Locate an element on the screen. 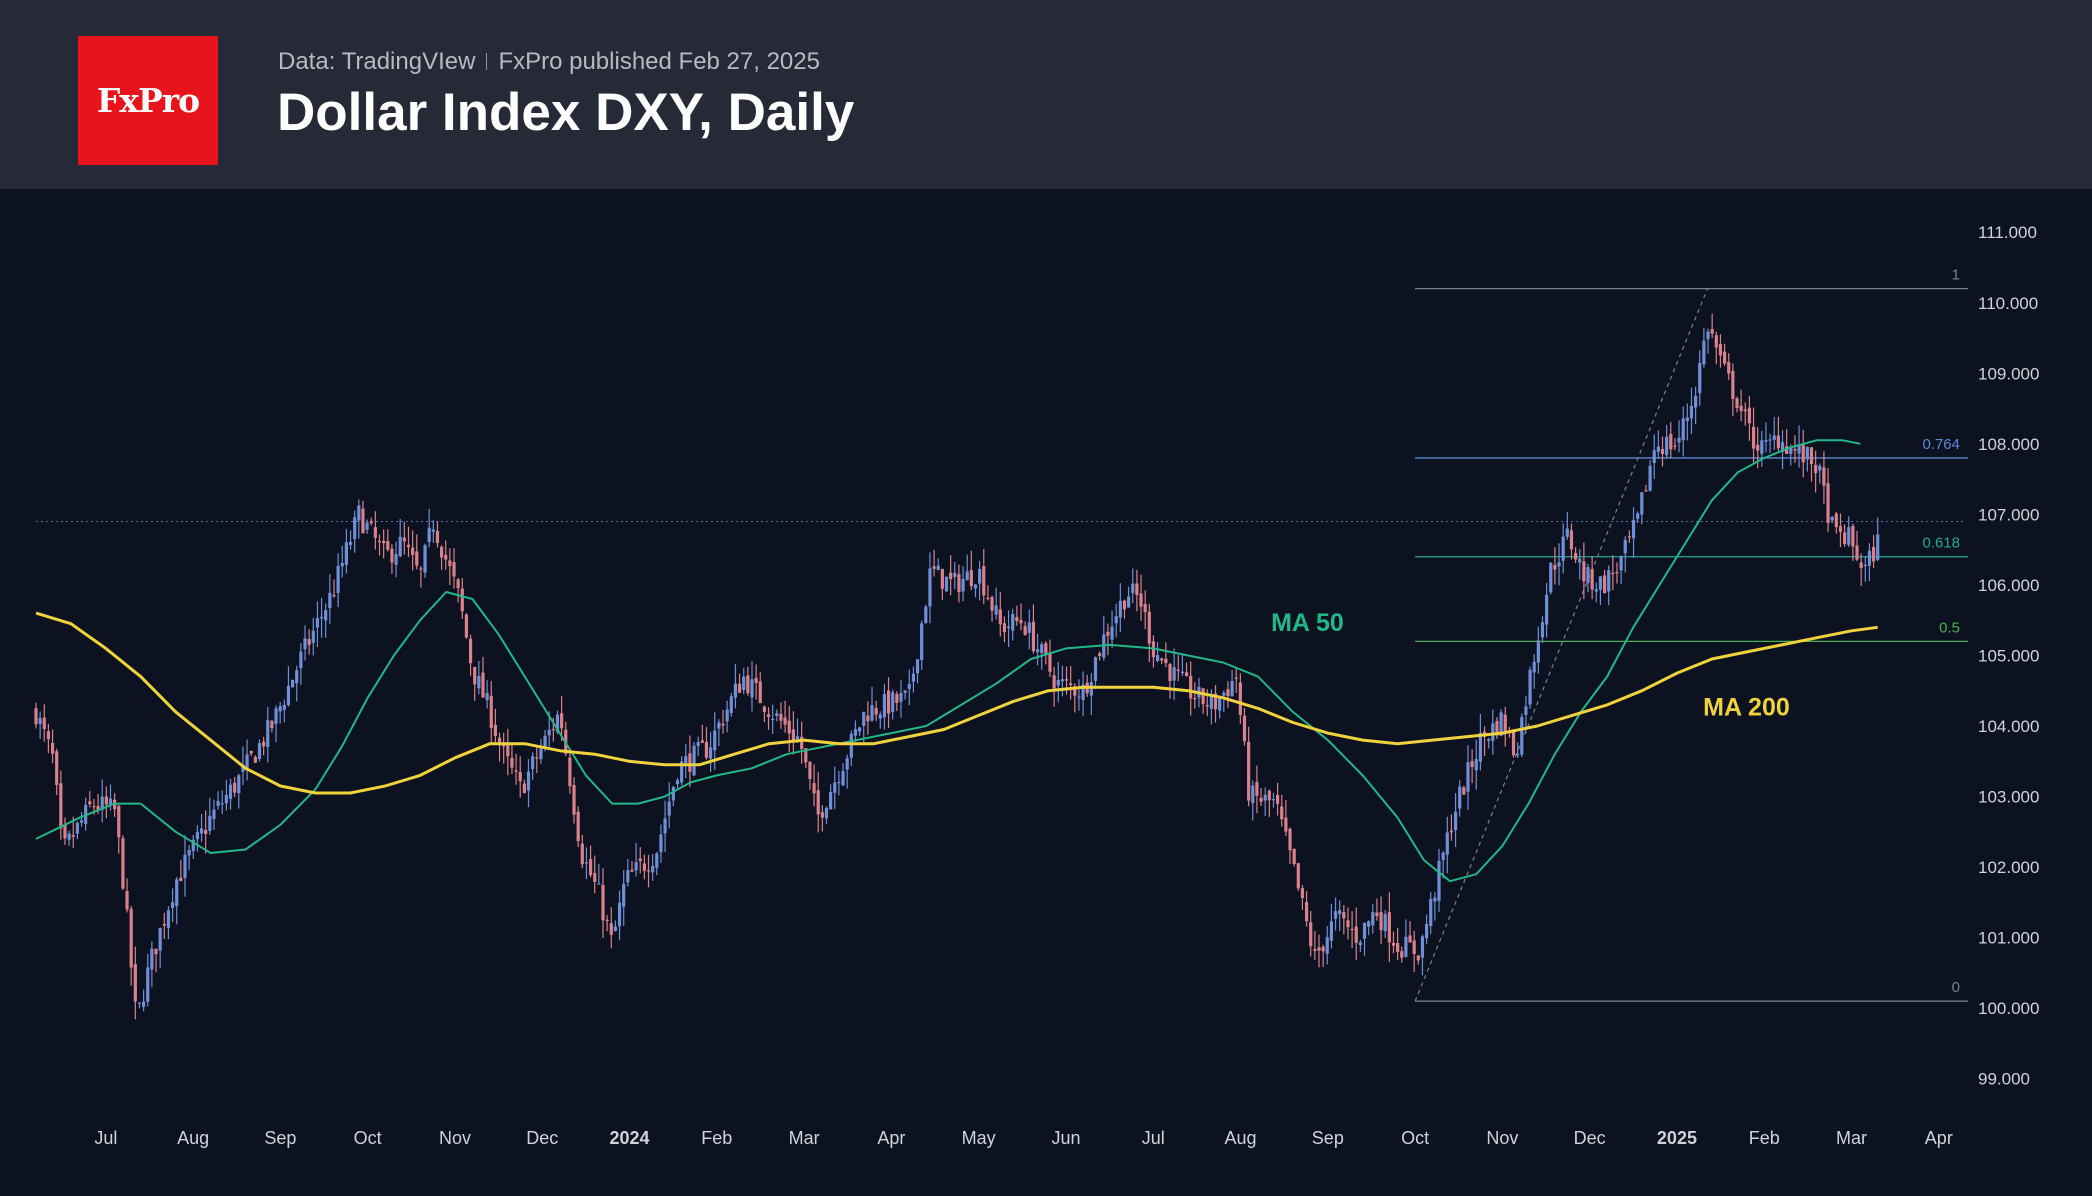 This screenshot has height=1196, width=2092. x-tick-label: Mar is located at coordinates (1851, 1138).